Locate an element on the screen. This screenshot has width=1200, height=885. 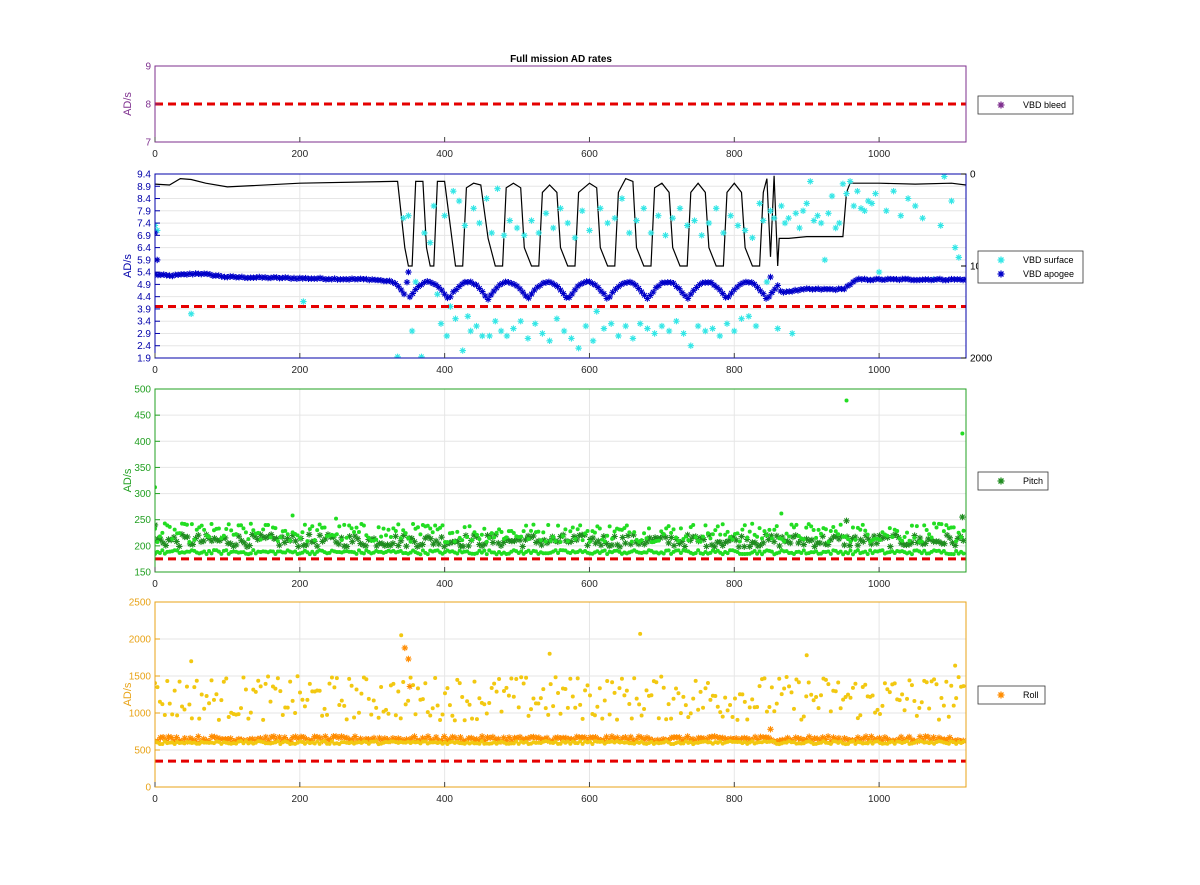
legend: Roll is located at coordinates (1011, 695).